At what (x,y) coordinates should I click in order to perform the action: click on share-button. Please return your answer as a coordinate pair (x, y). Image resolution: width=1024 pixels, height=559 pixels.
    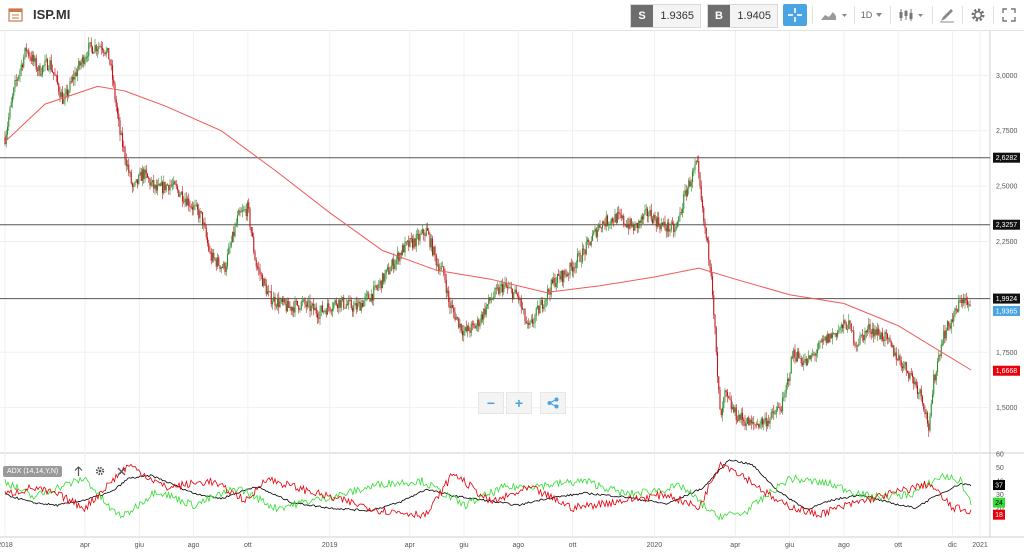
    Looking at the image, I should click on (553, 403).